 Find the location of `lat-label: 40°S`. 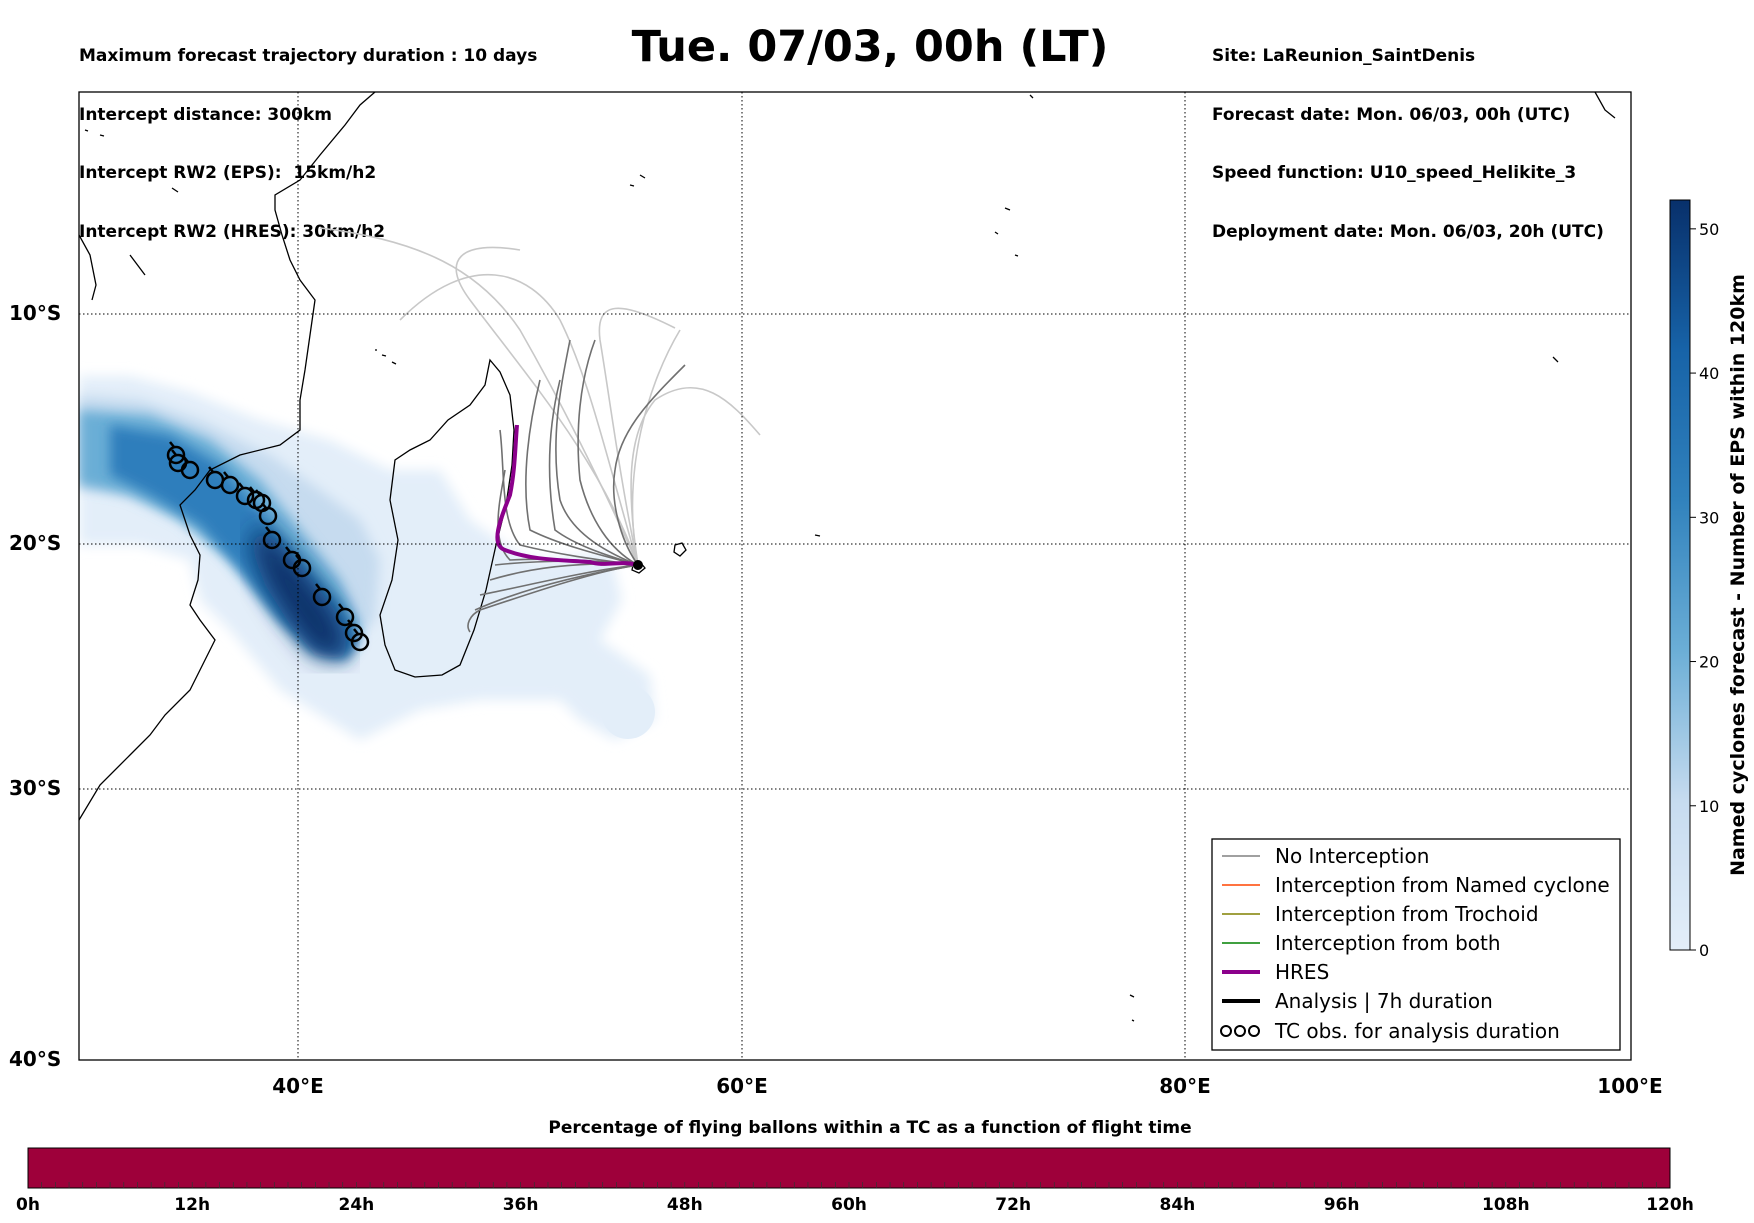

lat-label: 40°S is located at coordinates (35, 1059).